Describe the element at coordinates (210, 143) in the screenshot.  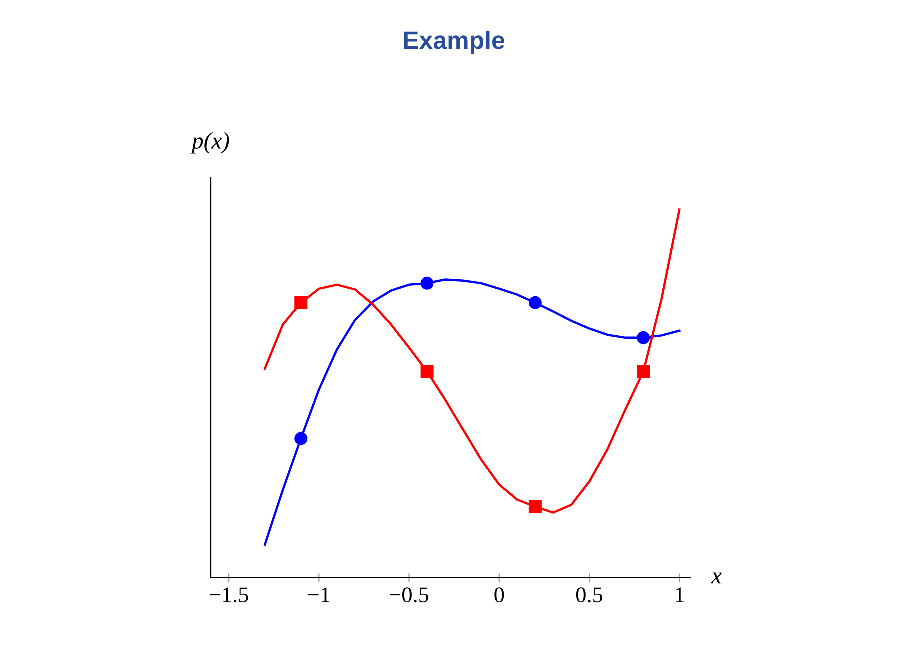
I see `y-axis-title: p(x)` at that location.